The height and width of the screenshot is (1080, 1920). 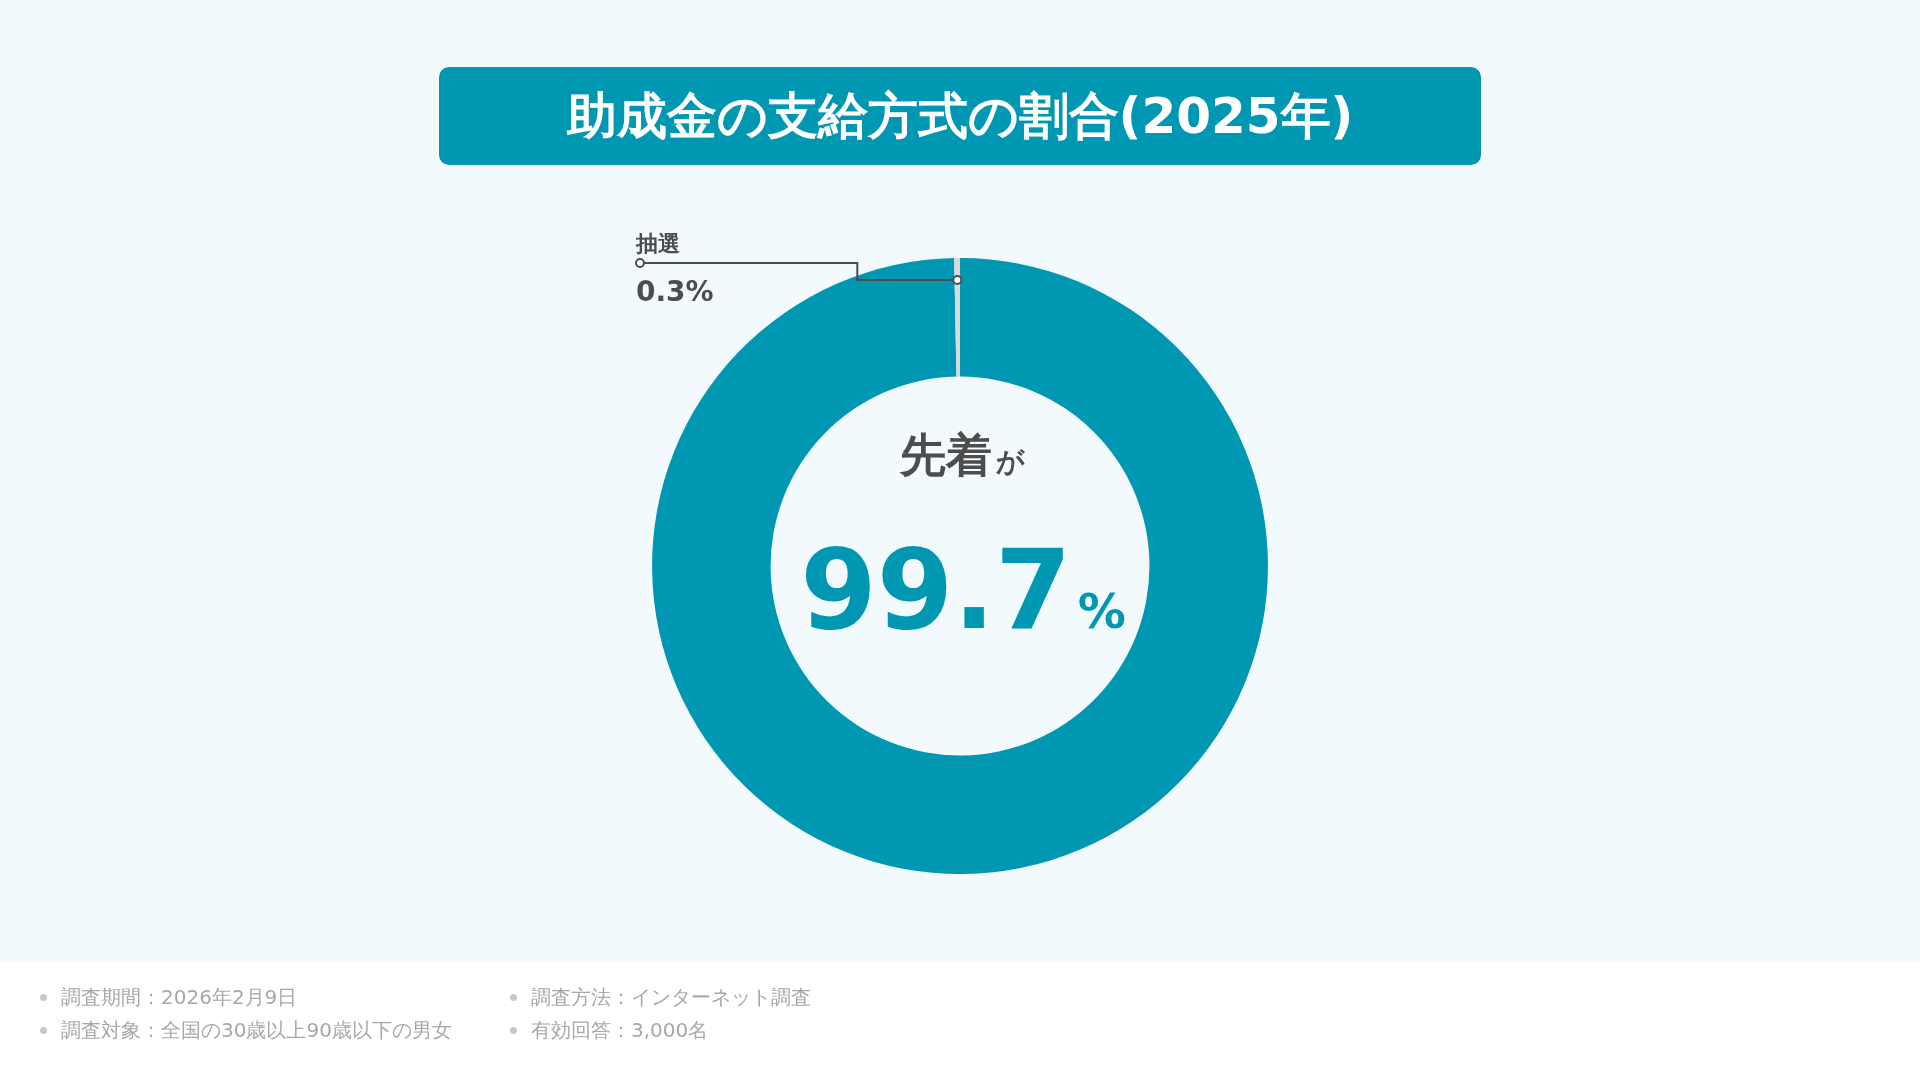 What do you see at coordinates (1010, 461) in the screenshot?
I see `text: が` at bounding box center [1010, 461].